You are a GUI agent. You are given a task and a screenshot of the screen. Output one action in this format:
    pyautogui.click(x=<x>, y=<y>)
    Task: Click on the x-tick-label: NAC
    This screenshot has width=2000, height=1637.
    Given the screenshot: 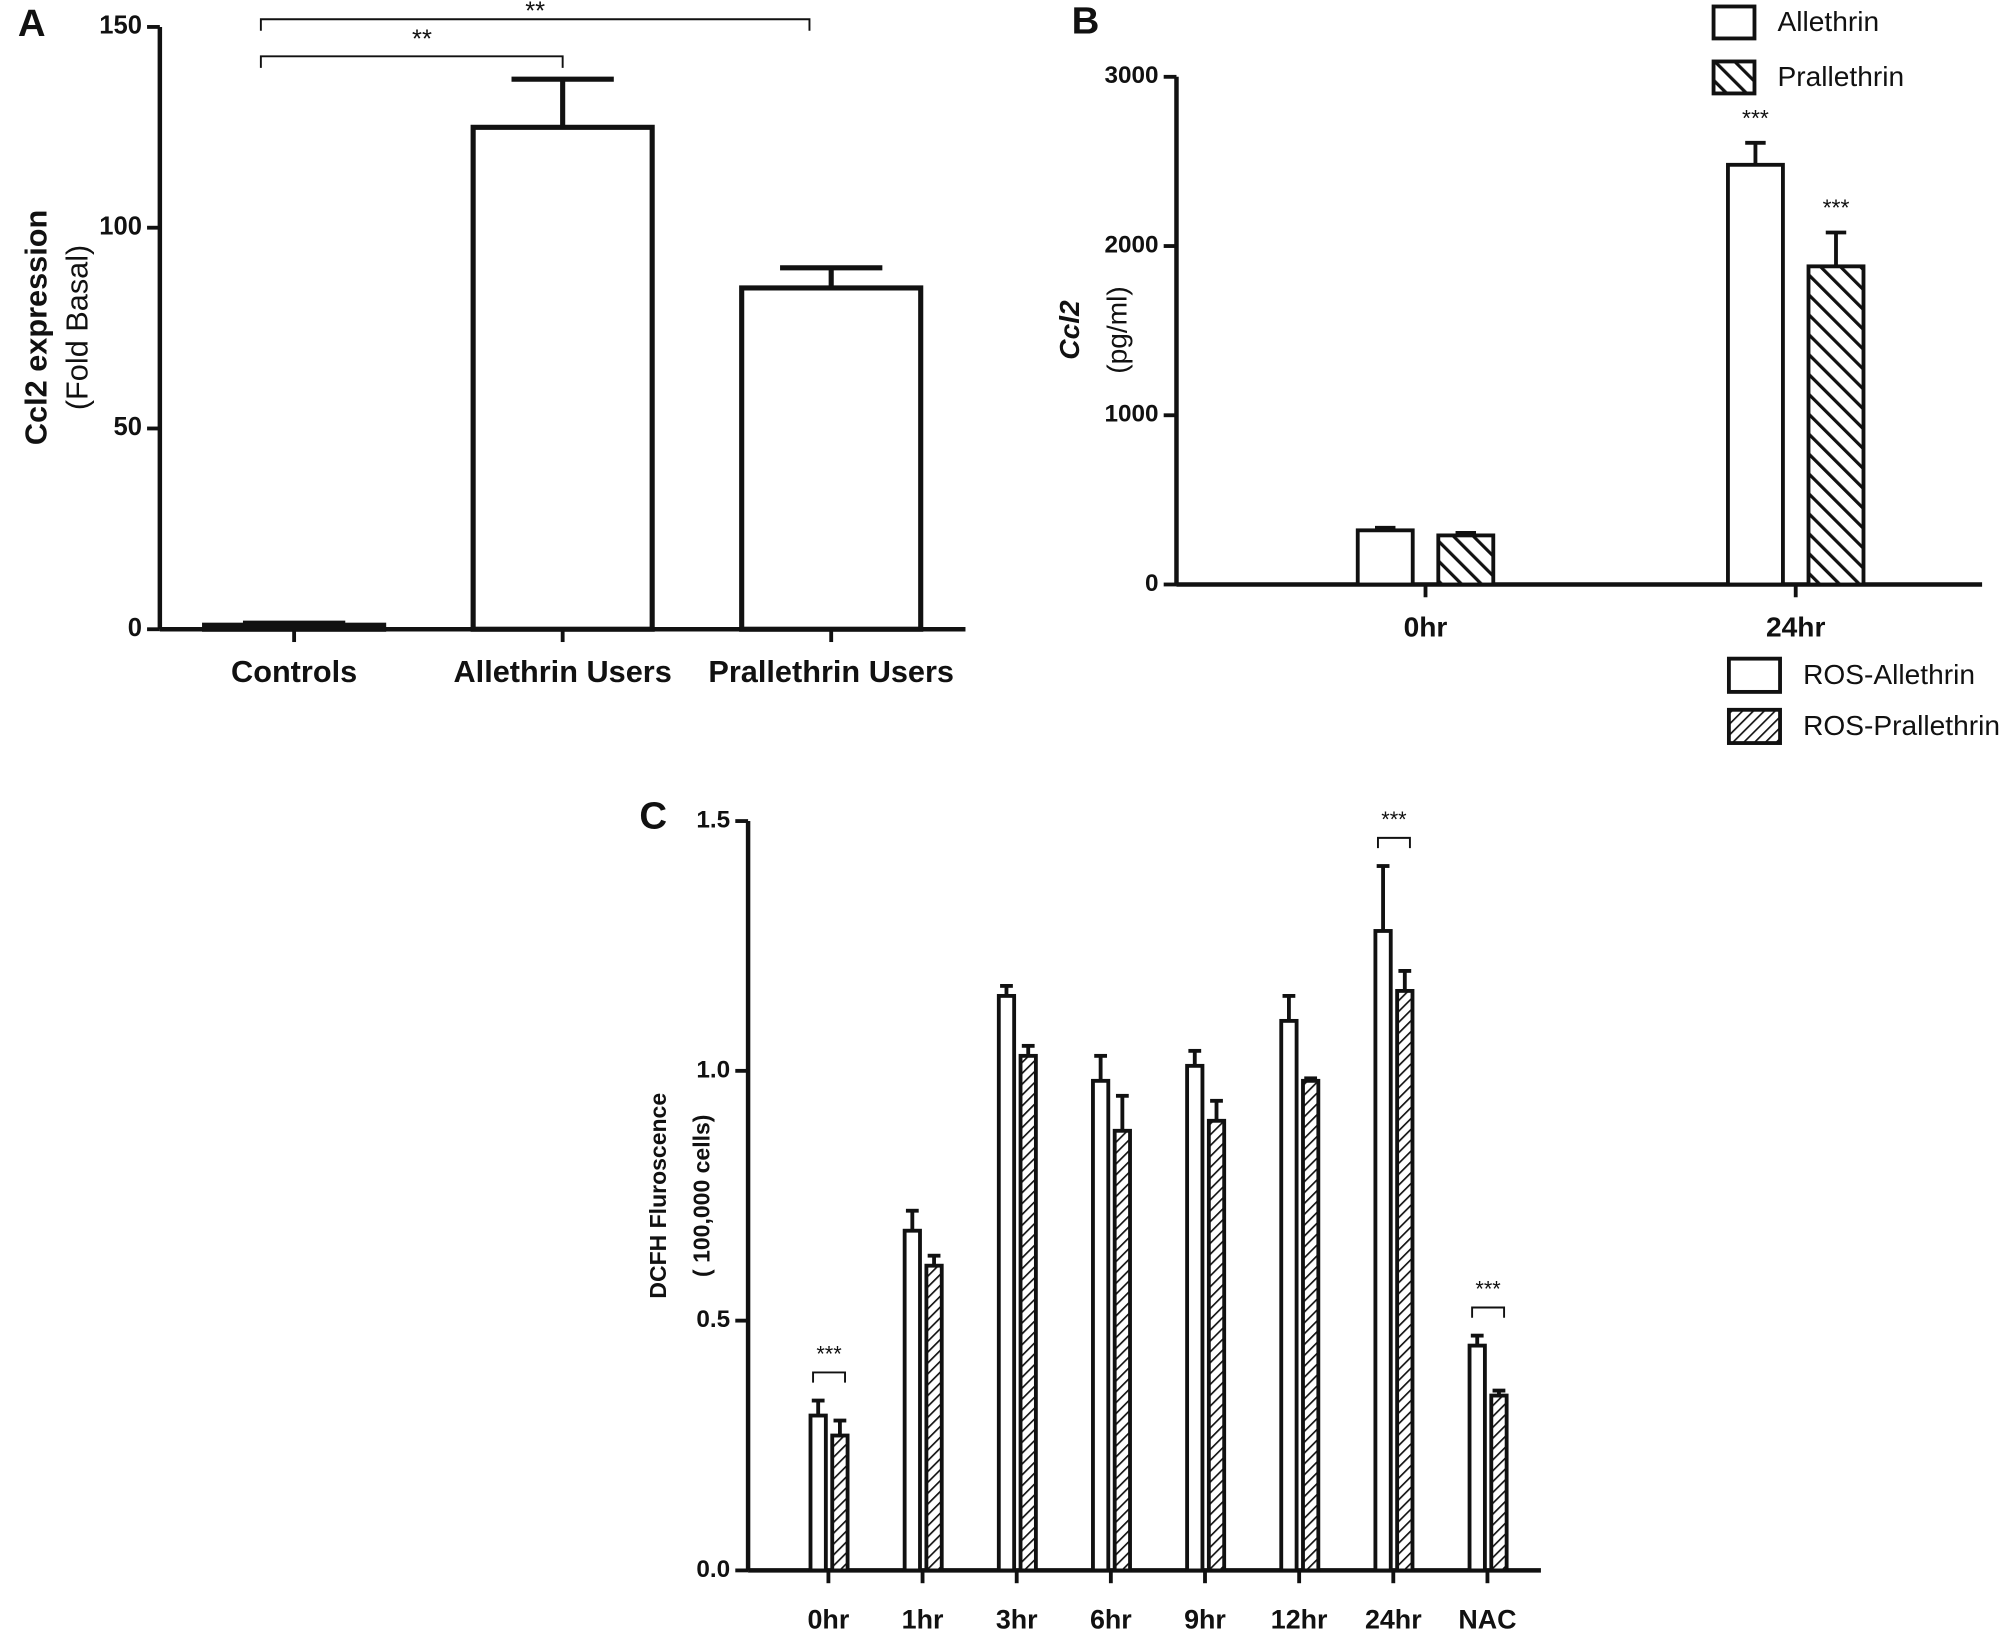 What is the action you would take?
    pyautogui.click(x=1487, y=1620)
    